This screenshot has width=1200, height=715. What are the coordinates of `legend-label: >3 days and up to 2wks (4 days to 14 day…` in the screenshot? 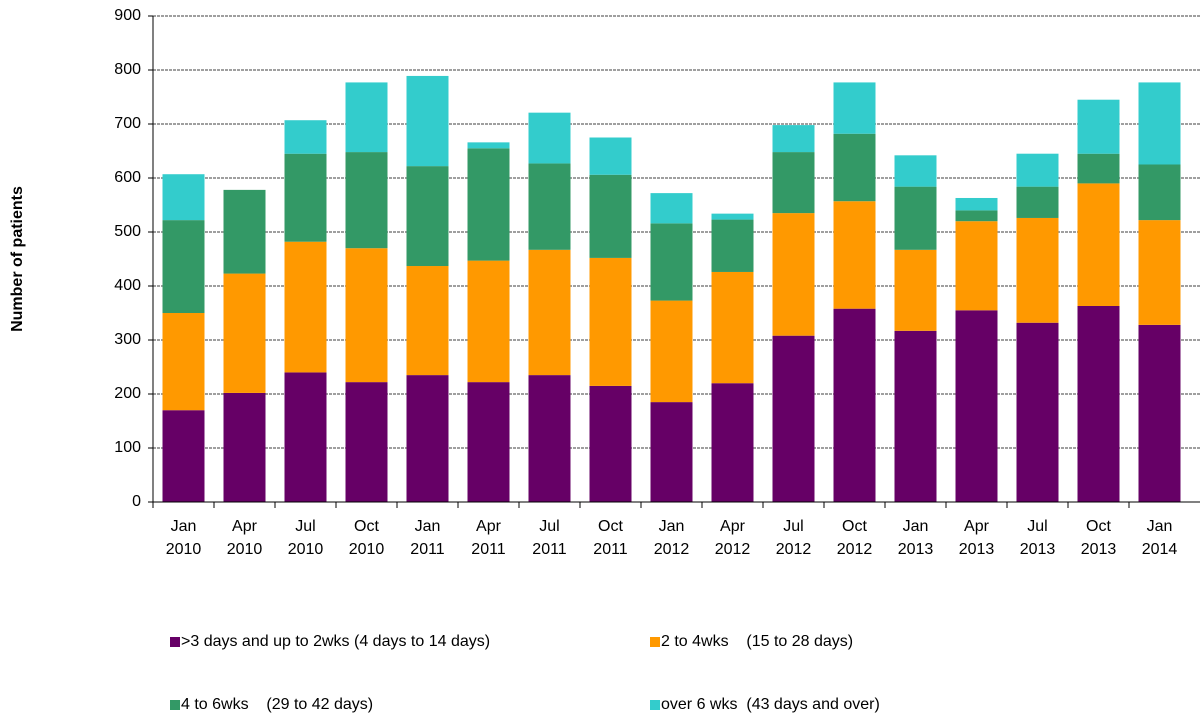 It's located at (335, 641).